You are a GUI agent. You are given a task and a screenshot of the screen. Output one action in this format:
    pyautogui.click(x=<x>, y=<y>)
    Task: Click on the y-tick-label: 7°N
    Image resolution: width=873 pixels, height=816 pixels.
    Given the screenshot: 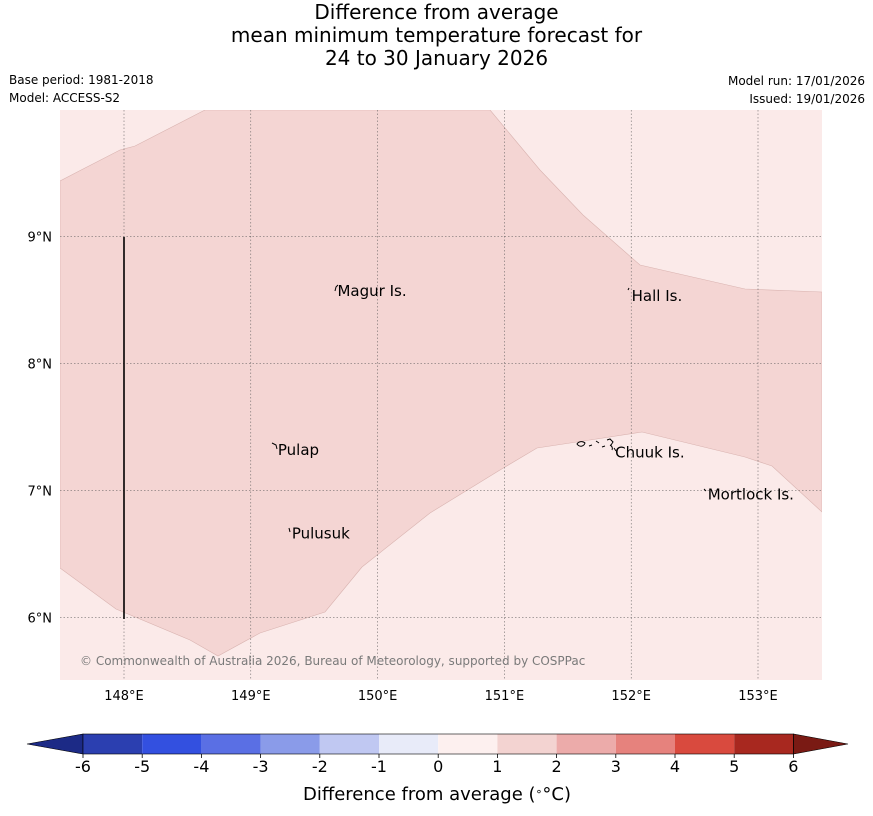 What is the action you would take?
    pyautogui.click(x=40, y=492)
    